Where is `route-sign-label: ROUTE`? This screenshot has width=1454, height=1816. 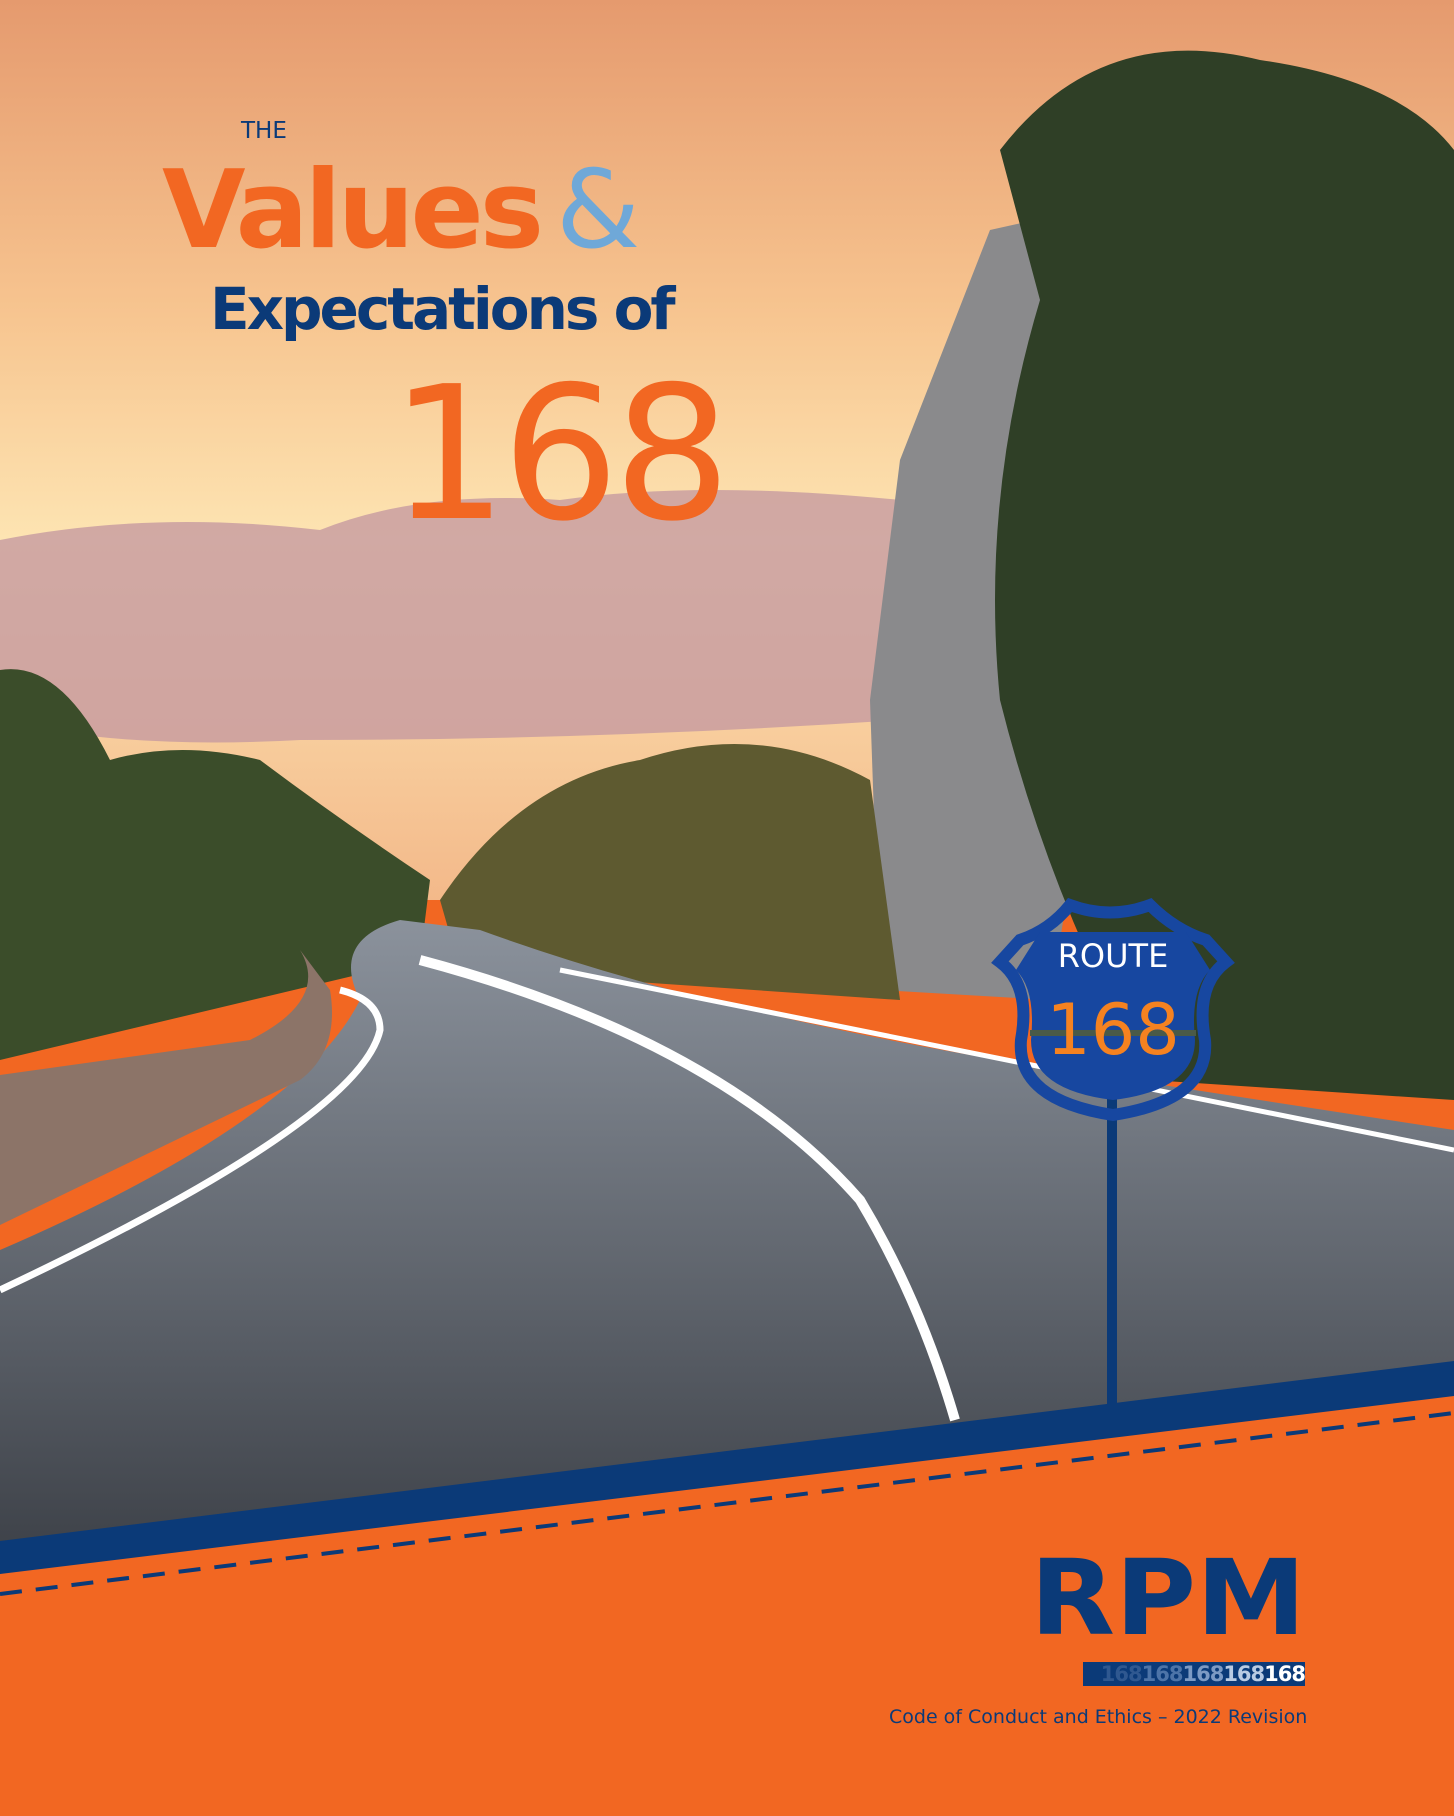 route-sign-label: ROUTE is located at coordinates (1113, 956).